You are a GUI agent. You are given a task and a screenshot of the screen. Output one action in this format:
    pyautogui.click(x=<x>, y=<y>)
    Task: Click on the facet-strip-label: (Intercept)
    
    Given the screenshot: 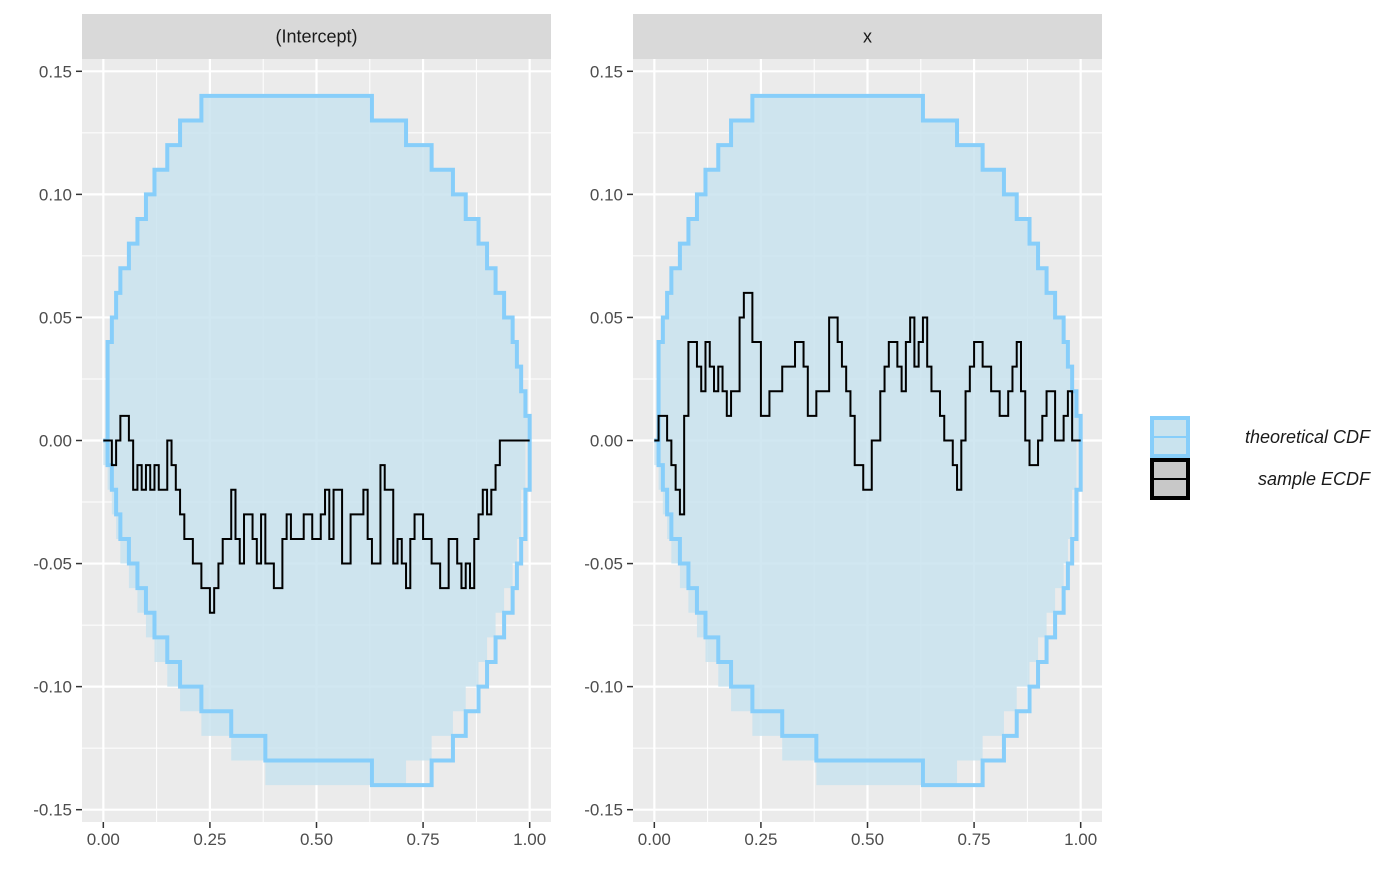 What is the action you would take?
    pyautogui.click(x=316, y=37)
    